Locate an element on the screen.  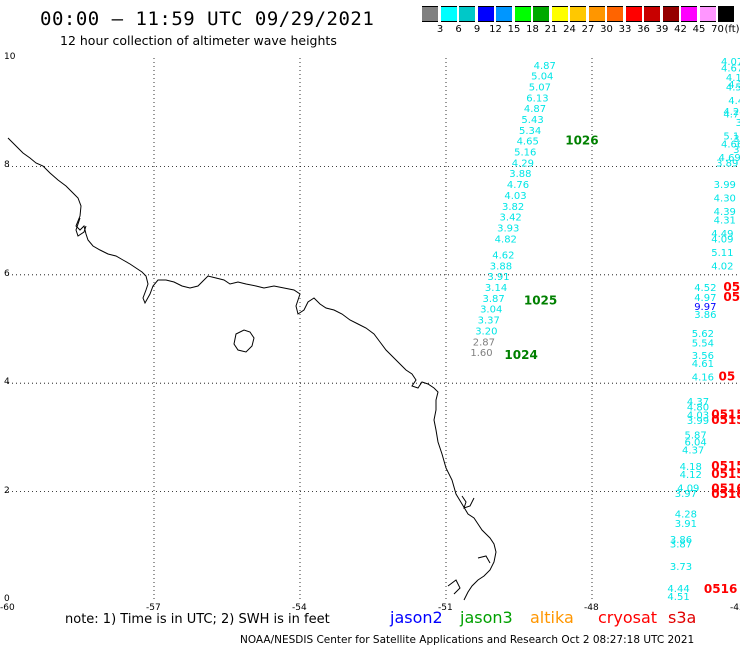
scale-label: 9 is located at coordinates (477, 29).